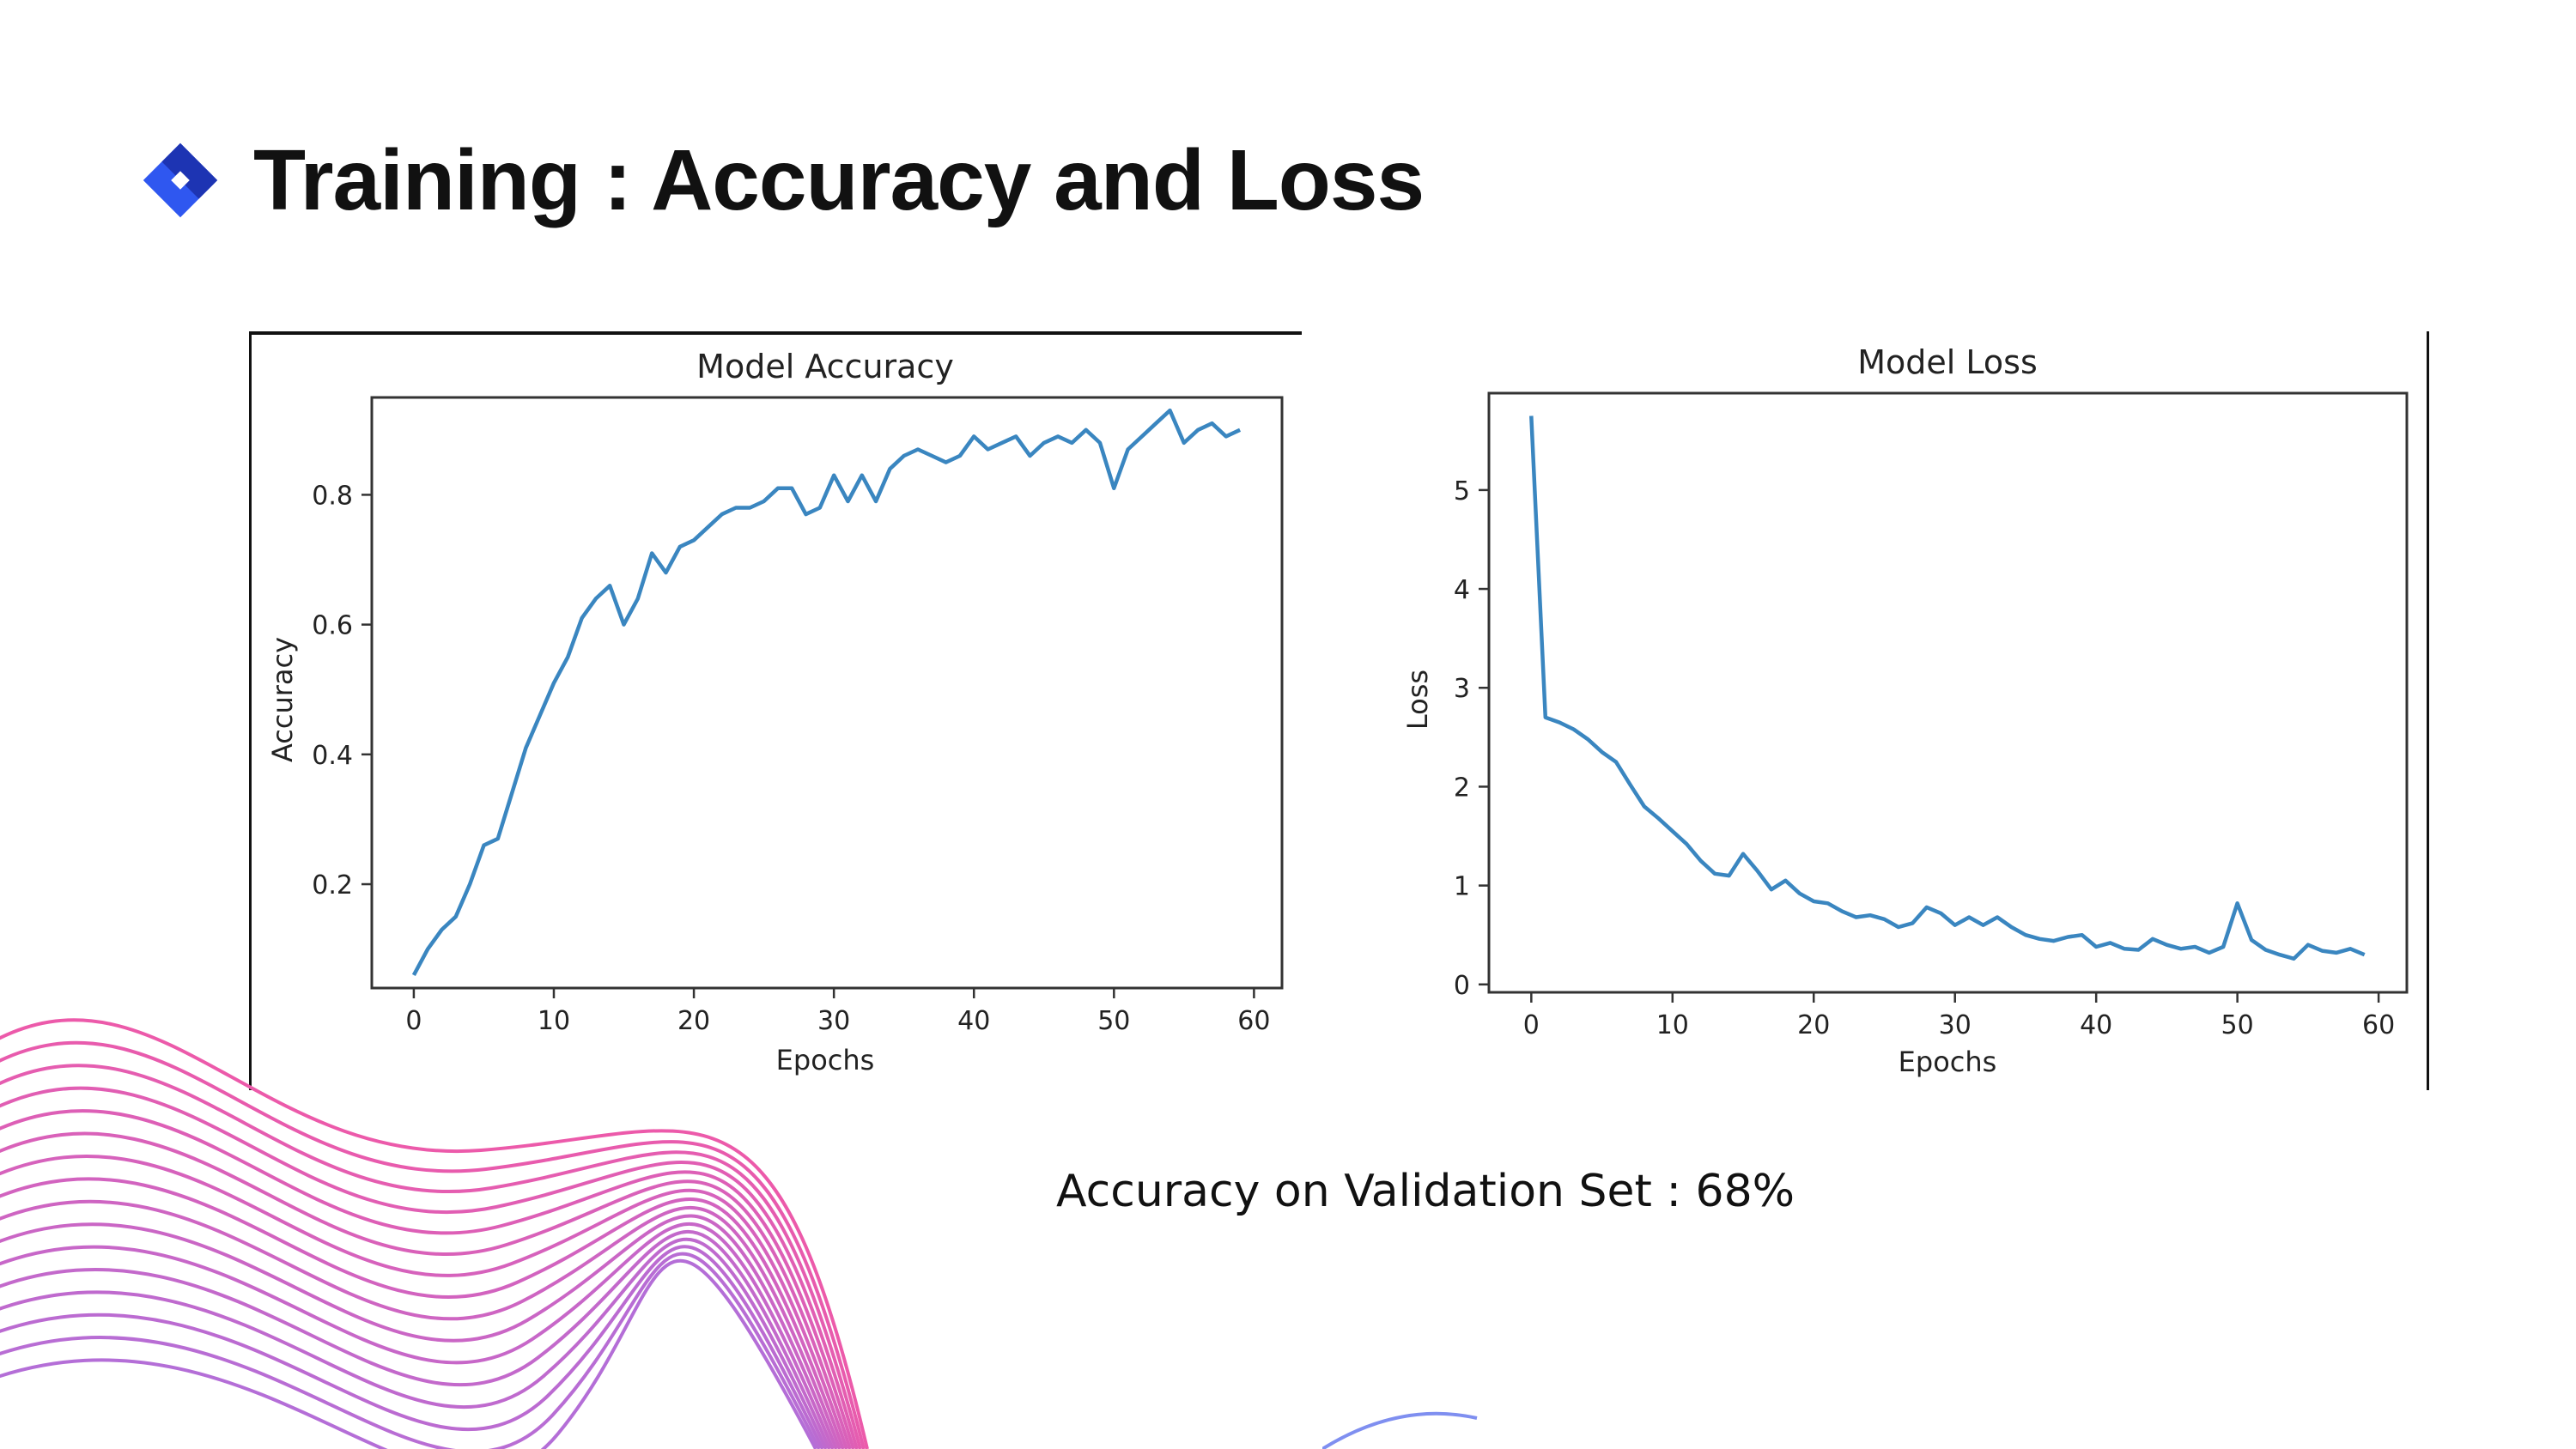  I want to click on y-ticks: 0 1 2 3 4 5, so click(1471, 738).